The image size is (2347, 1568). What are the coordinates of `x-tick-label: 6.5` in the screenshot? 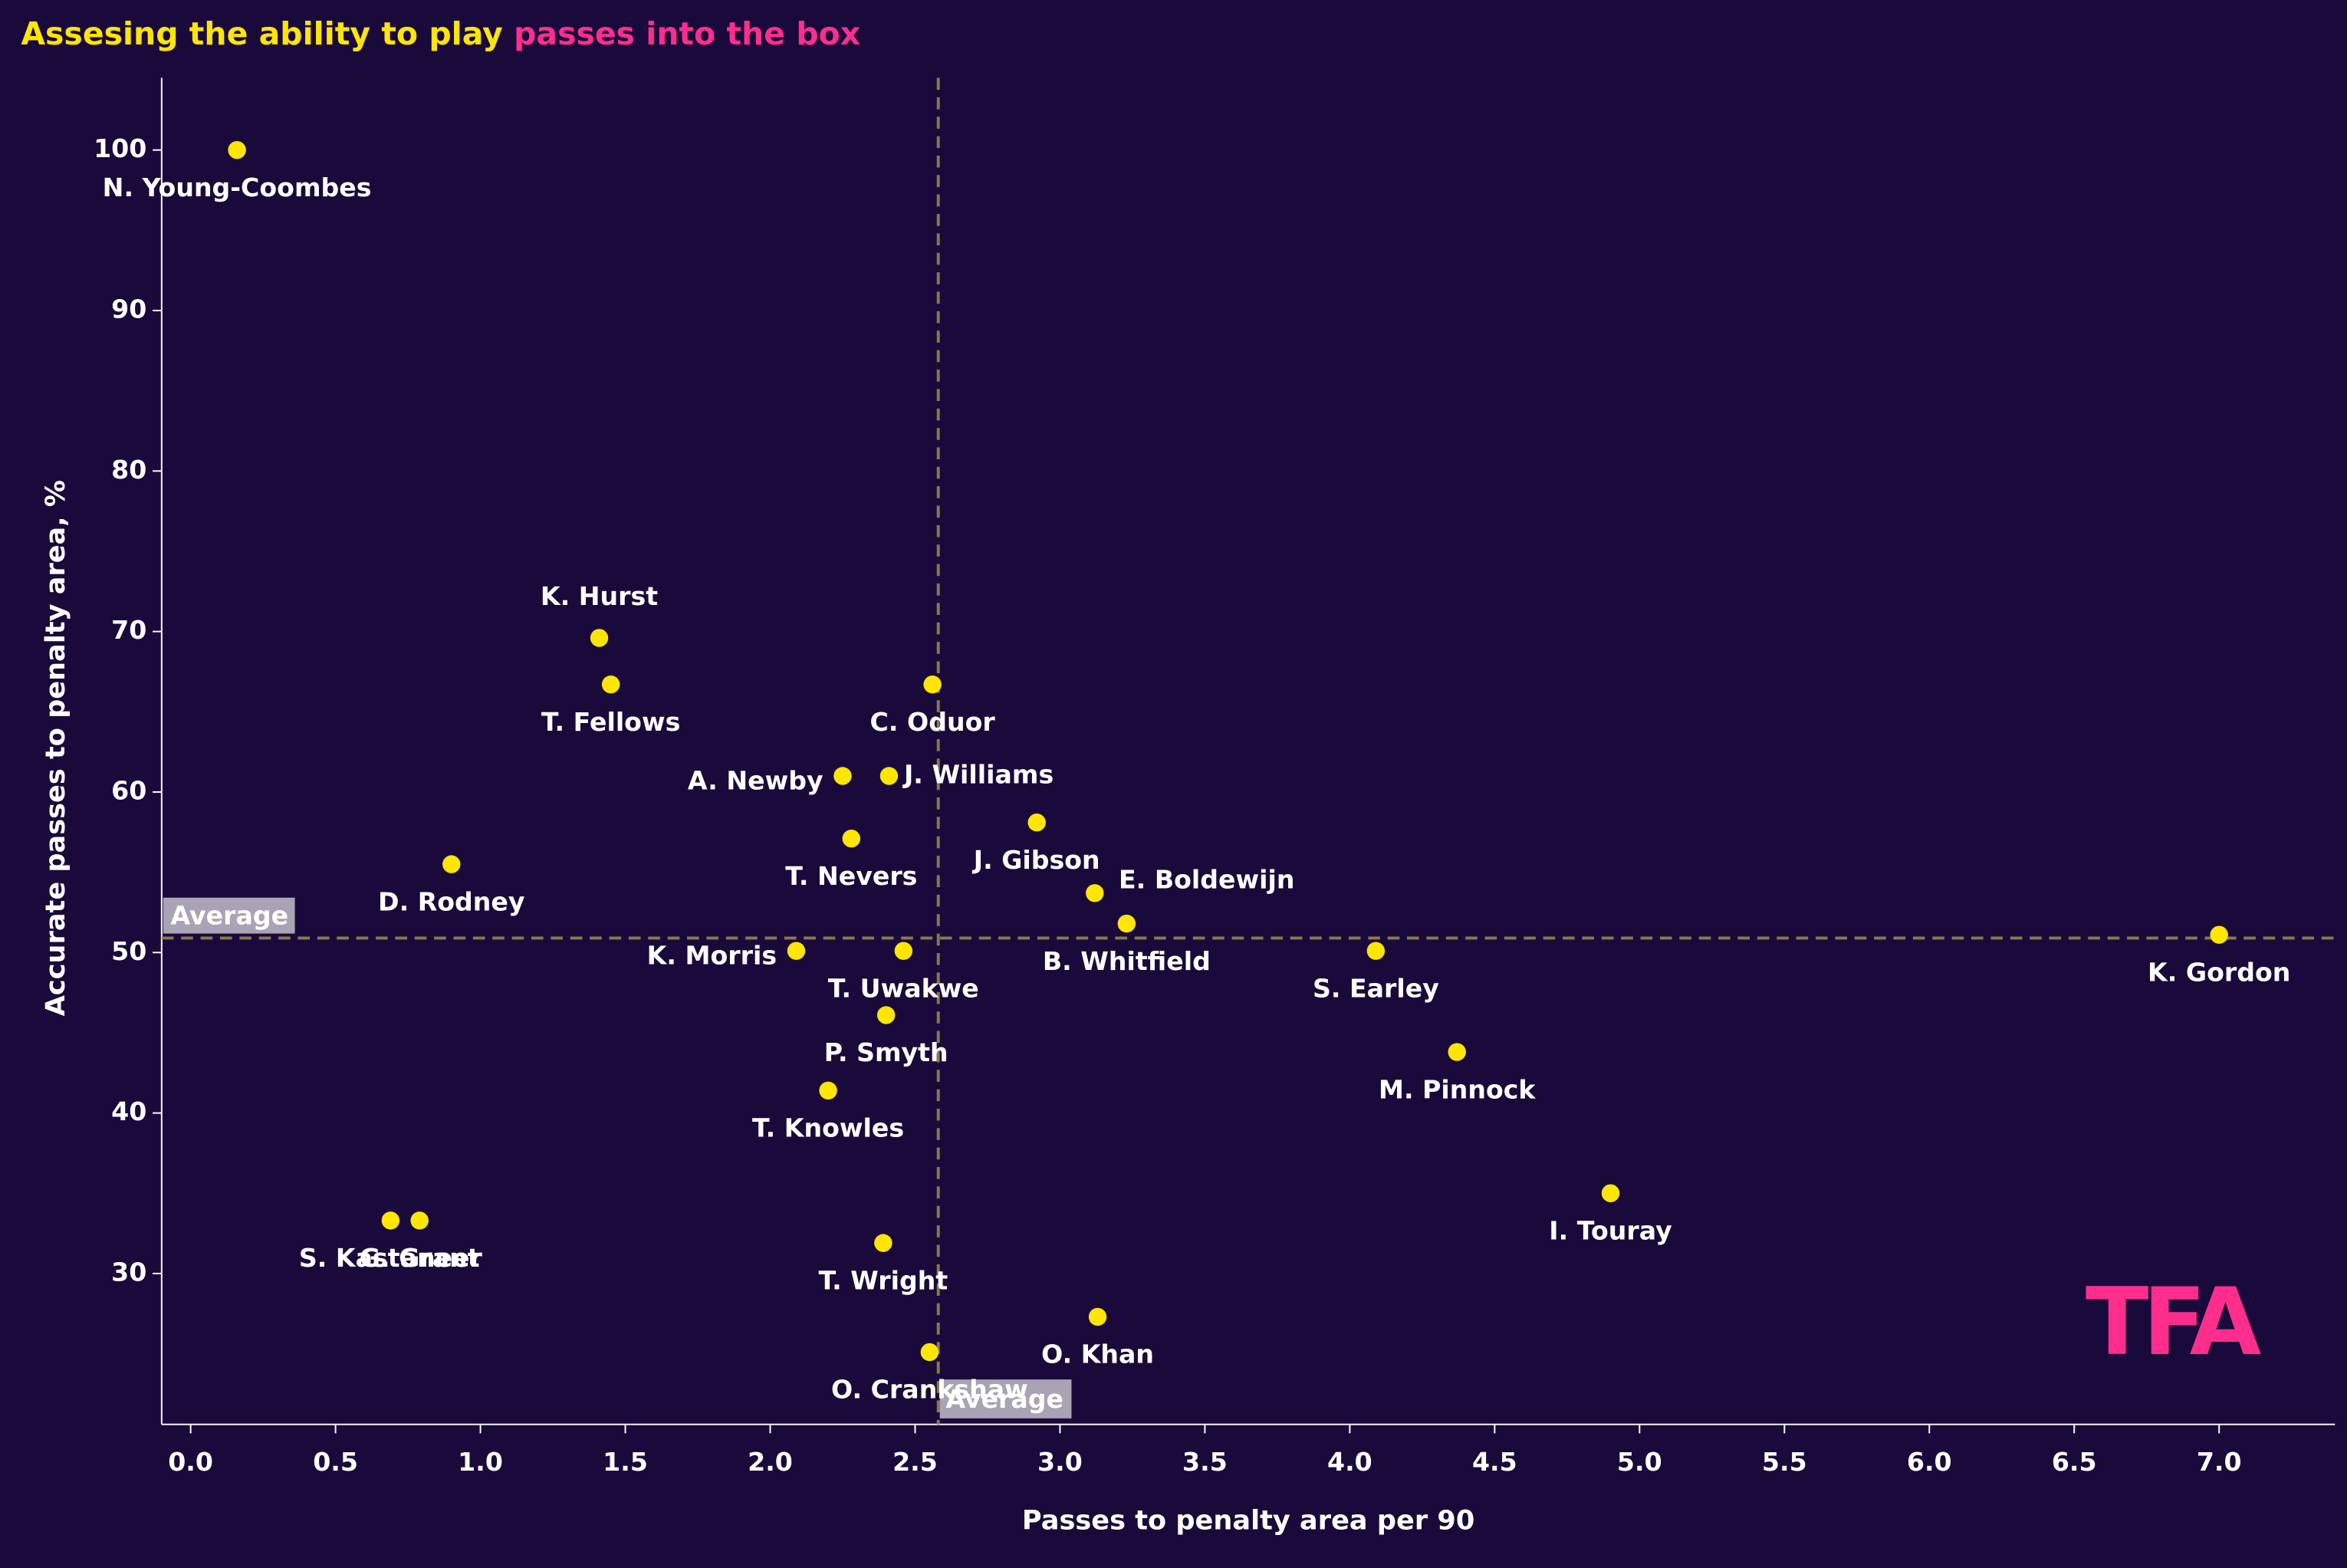 It's located at (2074, 1462).